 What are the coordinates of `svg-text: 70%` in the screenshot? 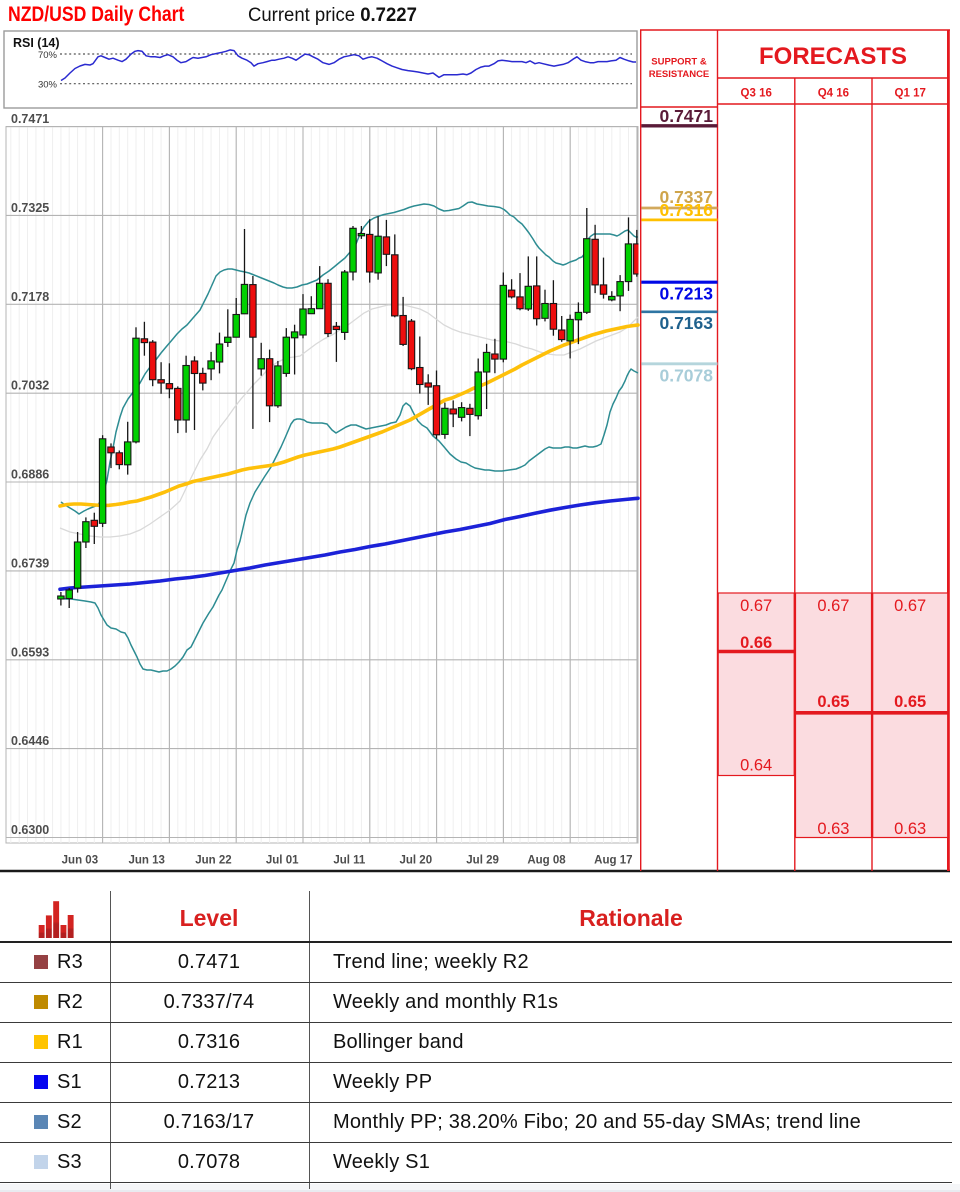 It's located at (48, 55).